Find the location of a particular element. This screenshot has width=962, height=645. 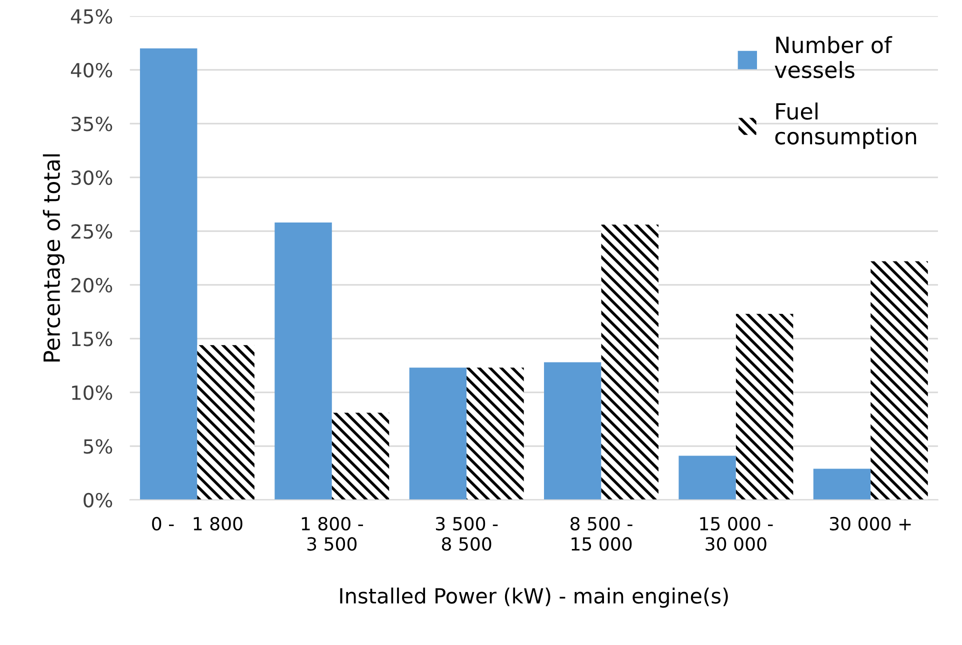

y-tick-label: 30% is located at coordinates (91, 178).